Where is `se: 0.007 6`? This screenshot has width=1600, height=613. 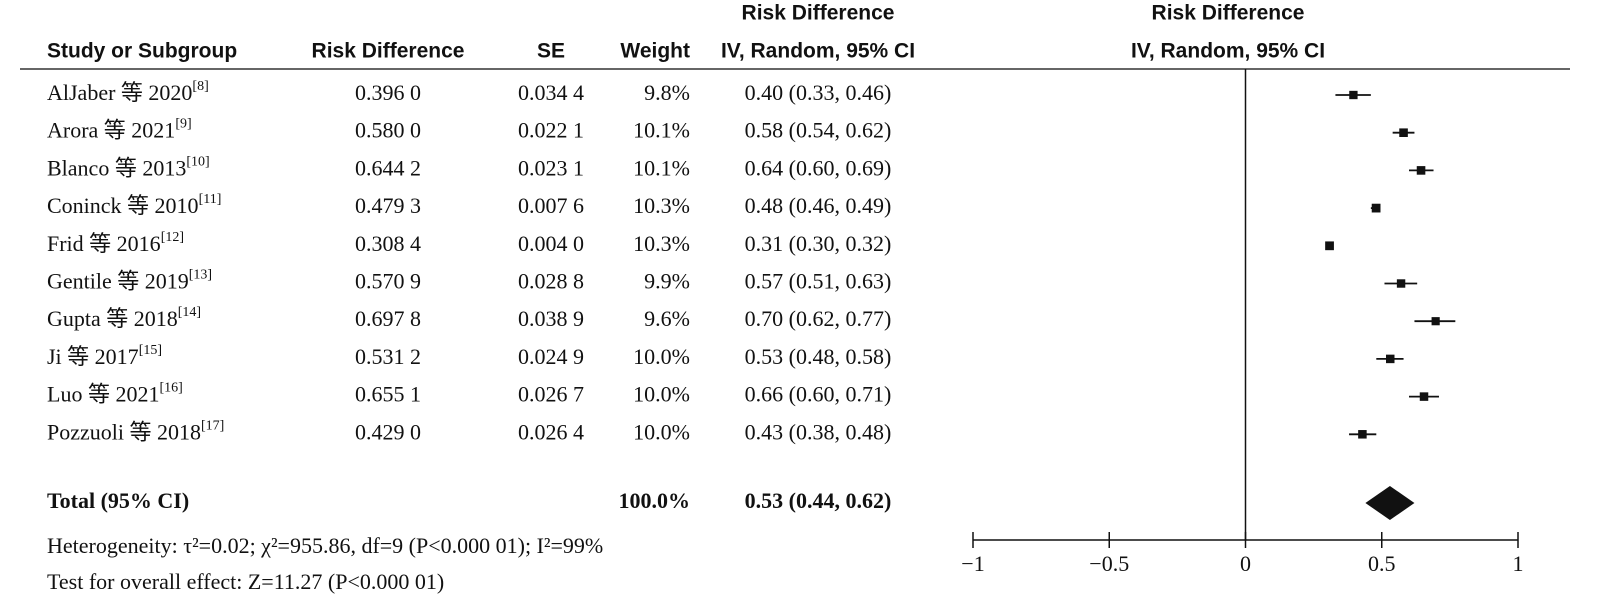 se: 0.007 6 is located at coordinates (551, 205).